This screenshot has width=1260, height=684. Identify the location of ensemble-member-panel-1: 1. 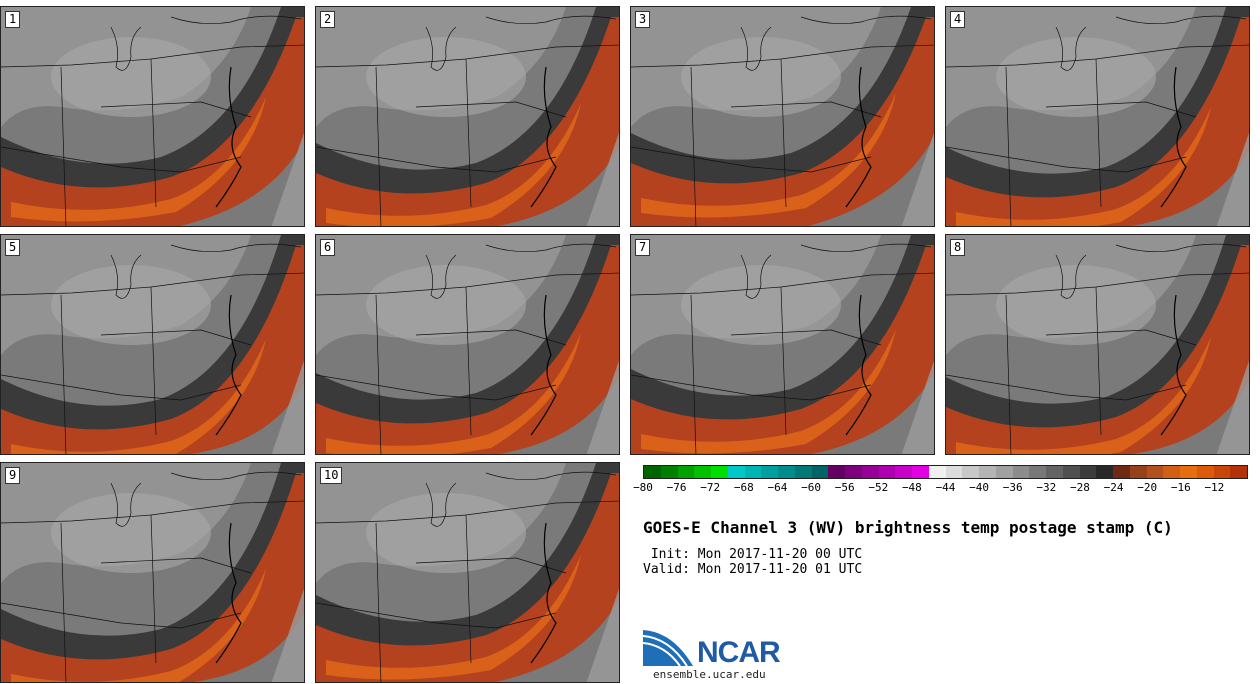
(152, 116).